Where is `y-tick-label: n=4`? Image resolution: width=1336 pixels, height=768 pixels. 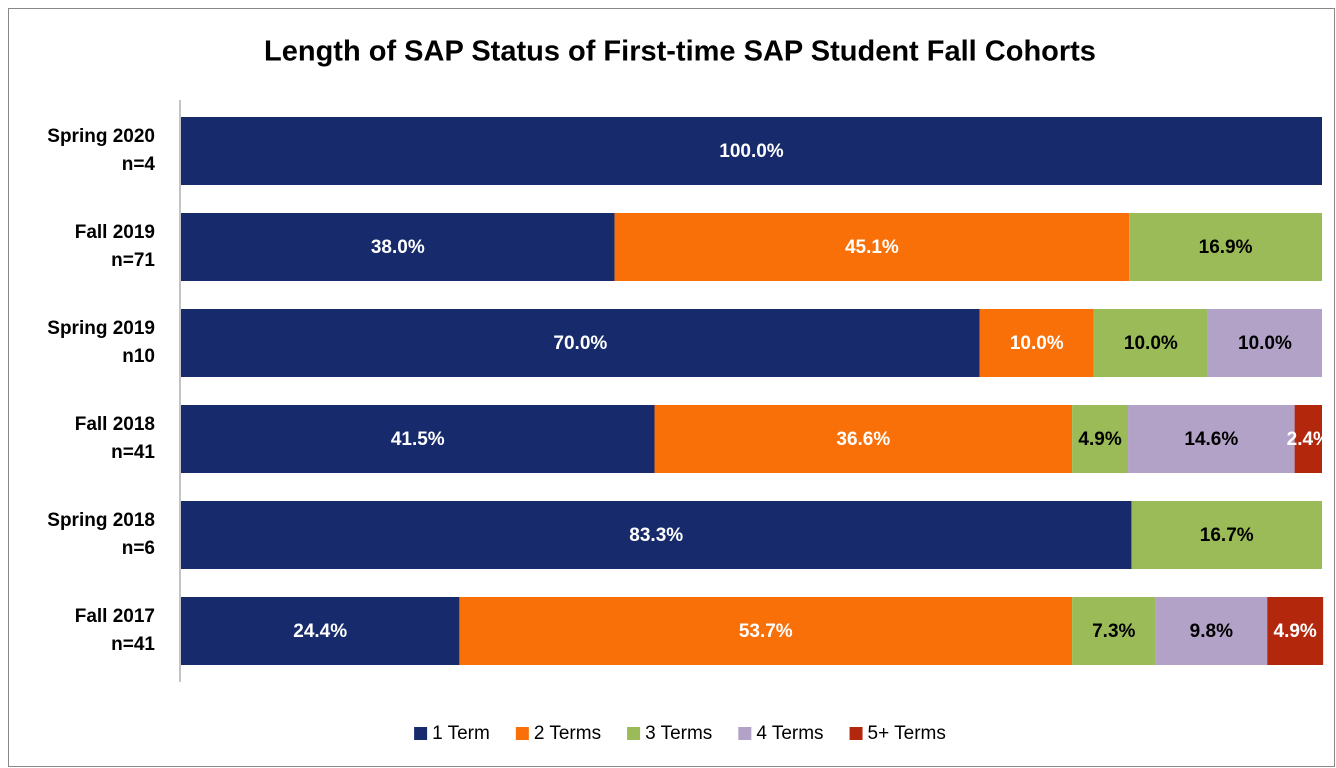 y-tick-label: n=4 is located at coordinates (139, 164).